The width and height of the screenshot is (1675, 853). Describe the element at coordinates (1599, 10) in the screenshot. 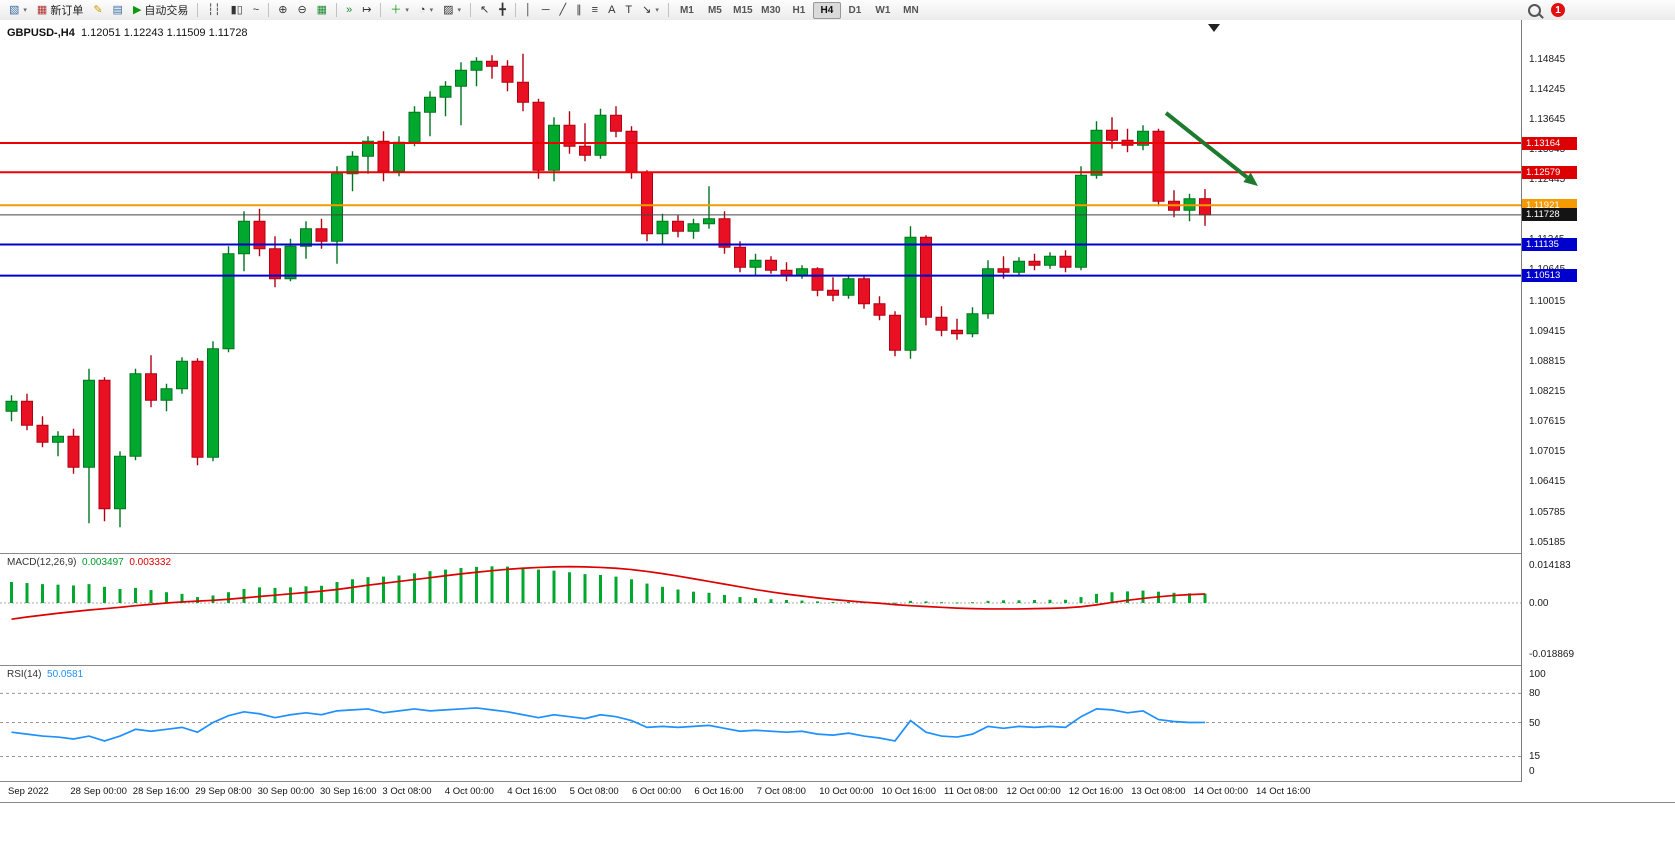

I see `toolbar-right: 1` at that location.